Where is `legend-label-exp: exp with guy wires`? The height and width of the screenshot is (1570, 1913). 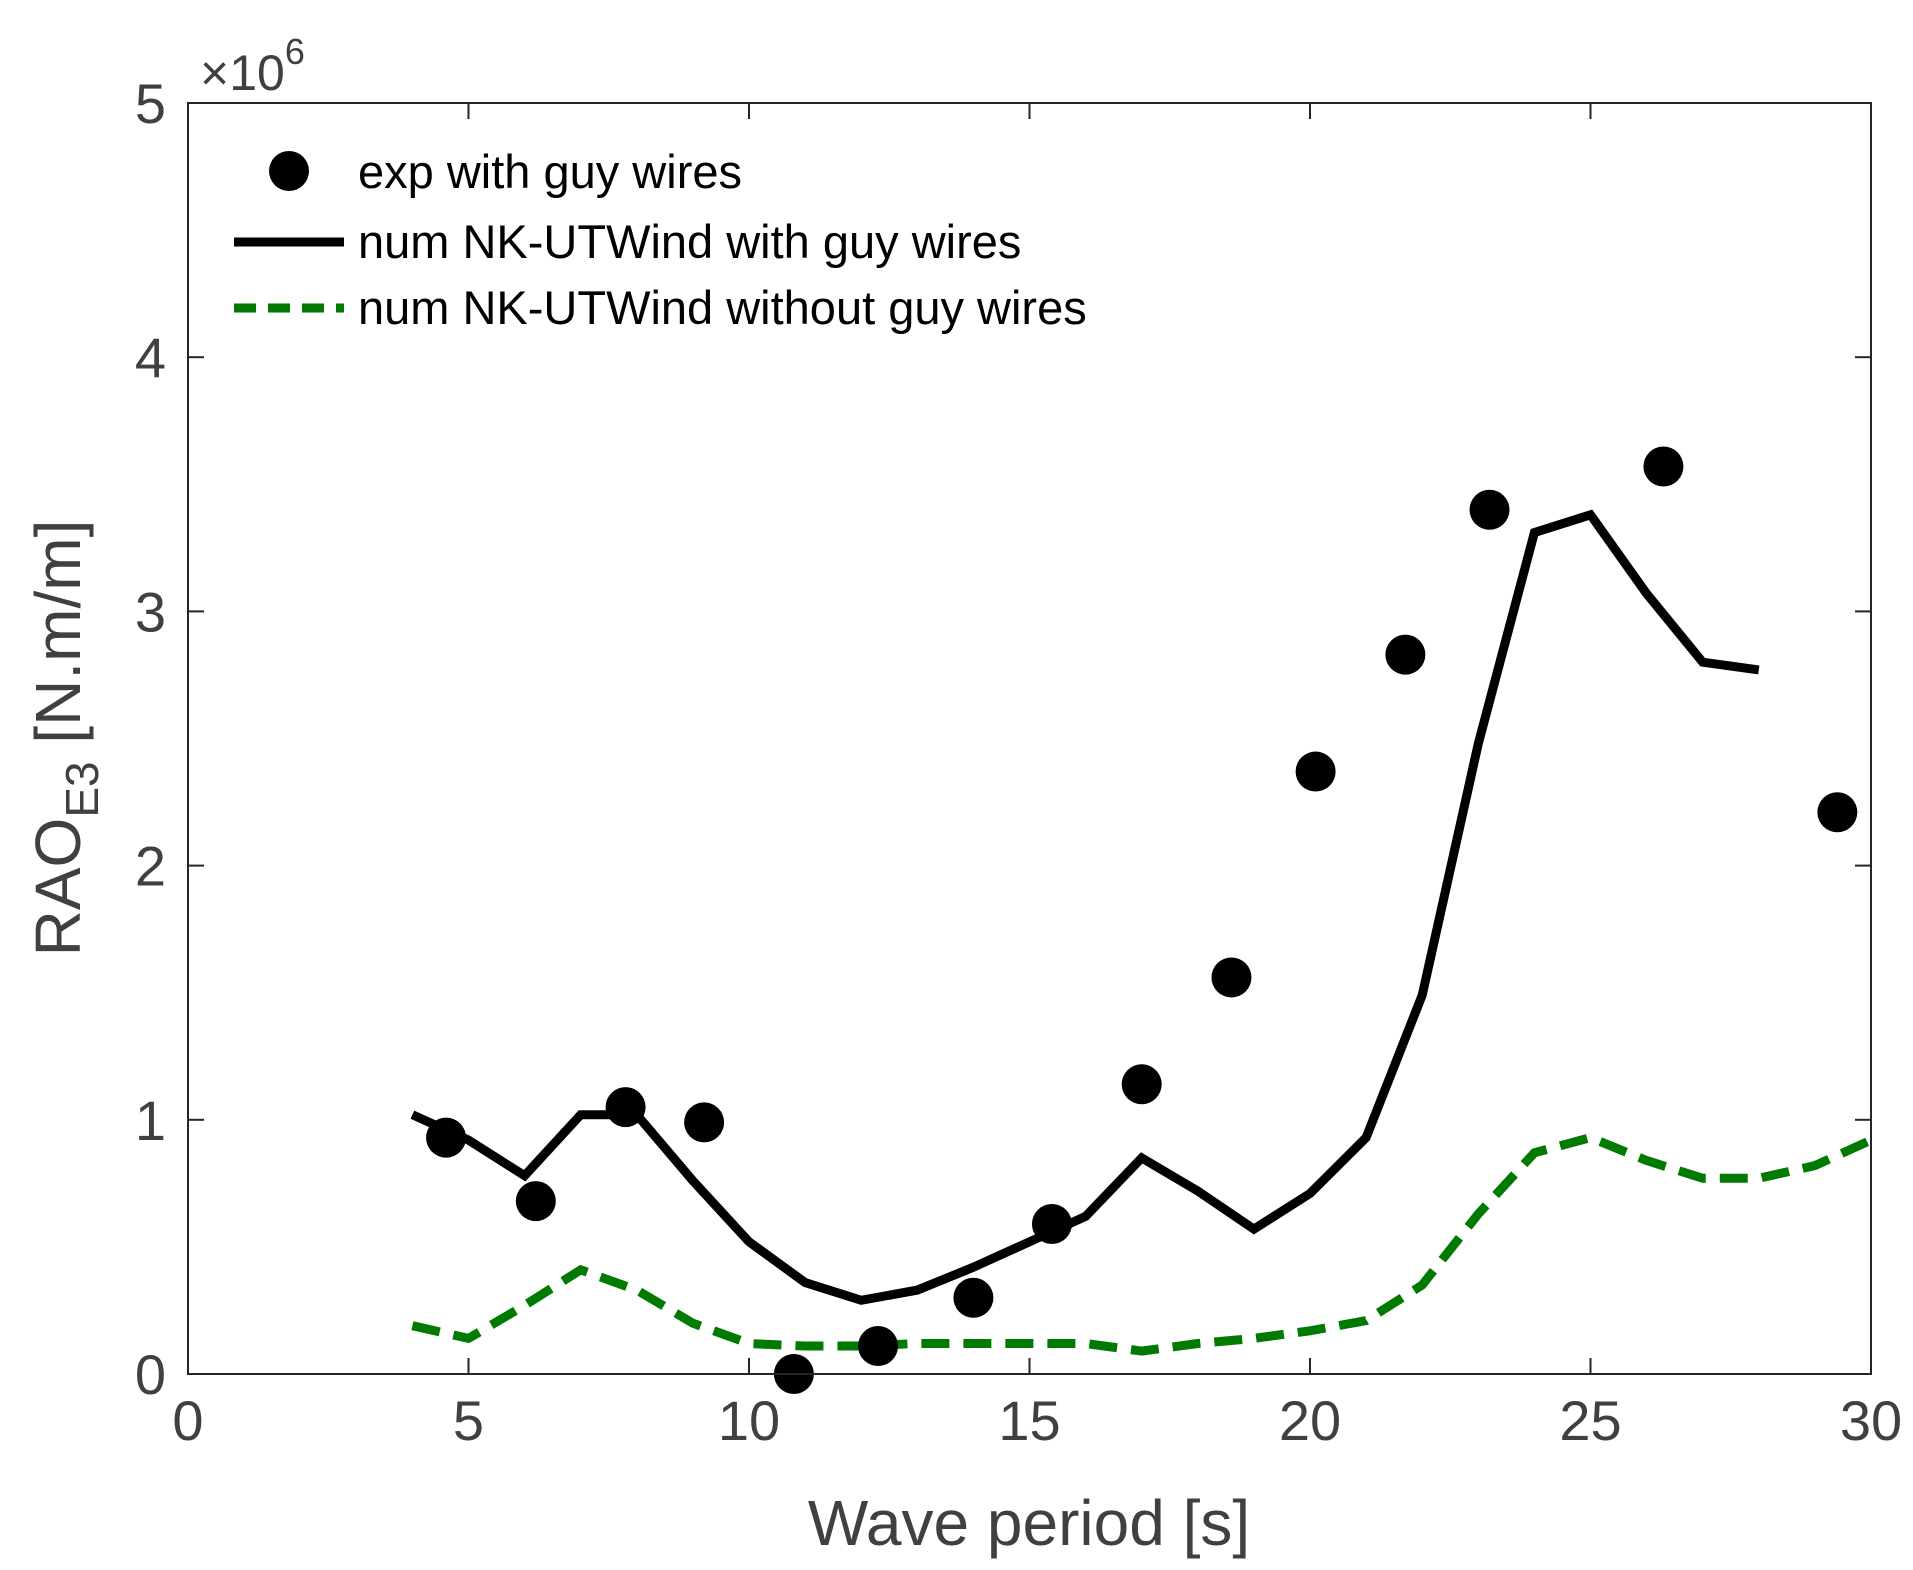 legend-label-exp: exp with guy wires is located at coordinates (550, 171).